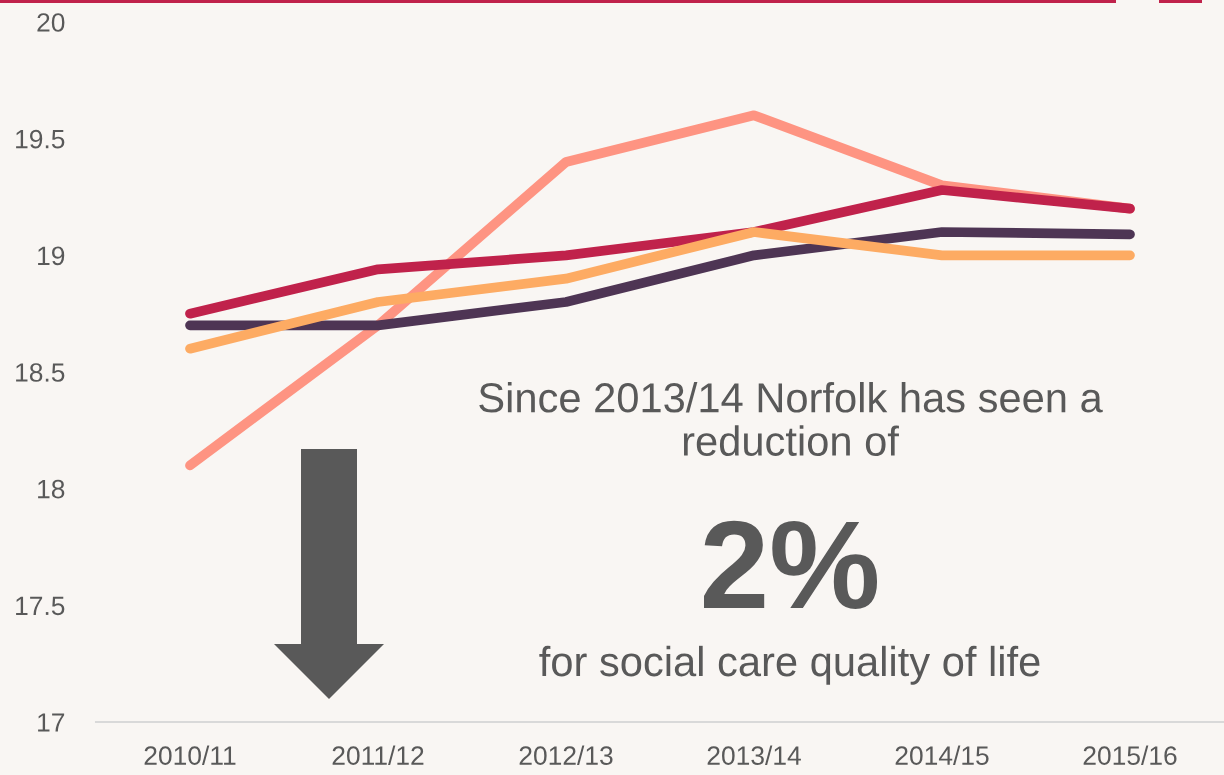  I want to click on annotation: Since 2013/14 Norfolk has seen a reduction of, so click(791, 419).